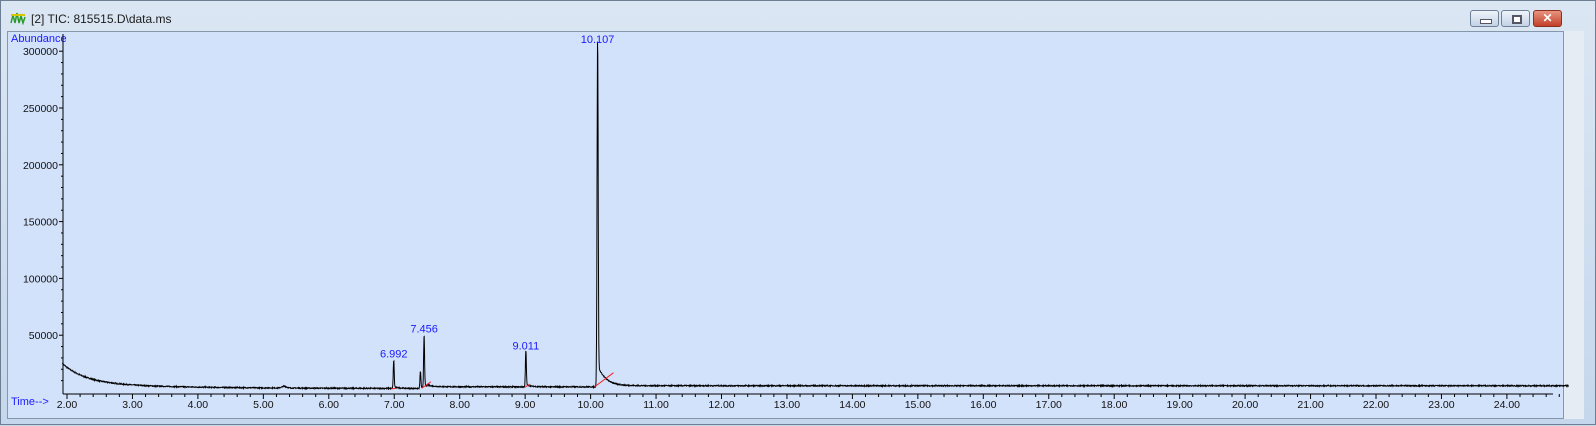  I want to click on x-tick-label: 9.00, so click(525, 405).